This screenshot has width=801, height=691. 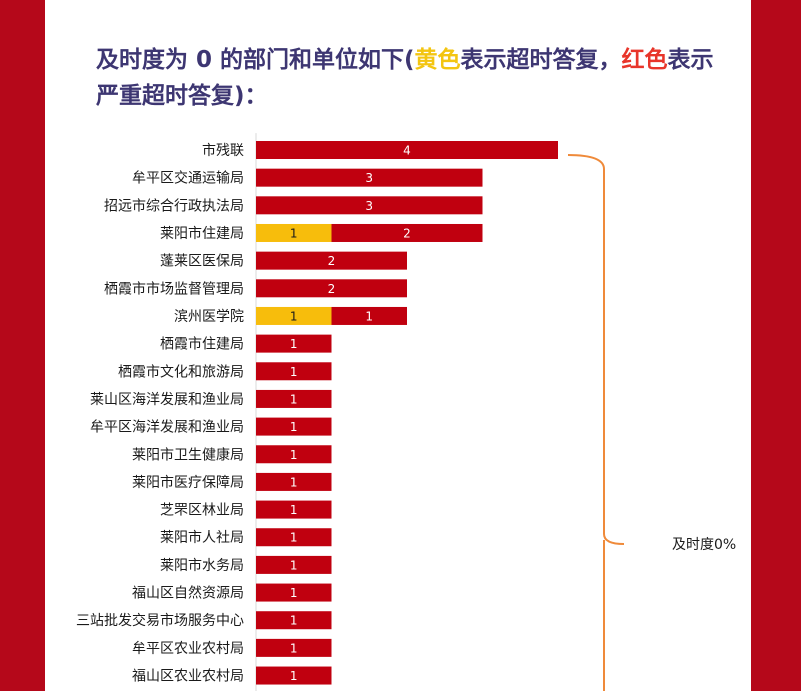 I want to click on heading-yellow-word: 黄色, so click(x=437, y=60).